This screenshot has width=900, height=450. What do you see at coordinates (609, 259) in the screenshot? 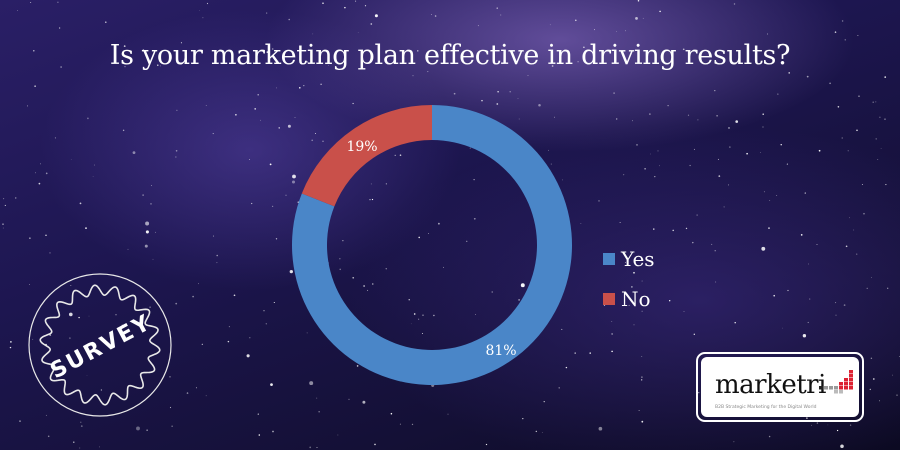
I see `legend-swatch-yes` at bounding box center [609, 259].